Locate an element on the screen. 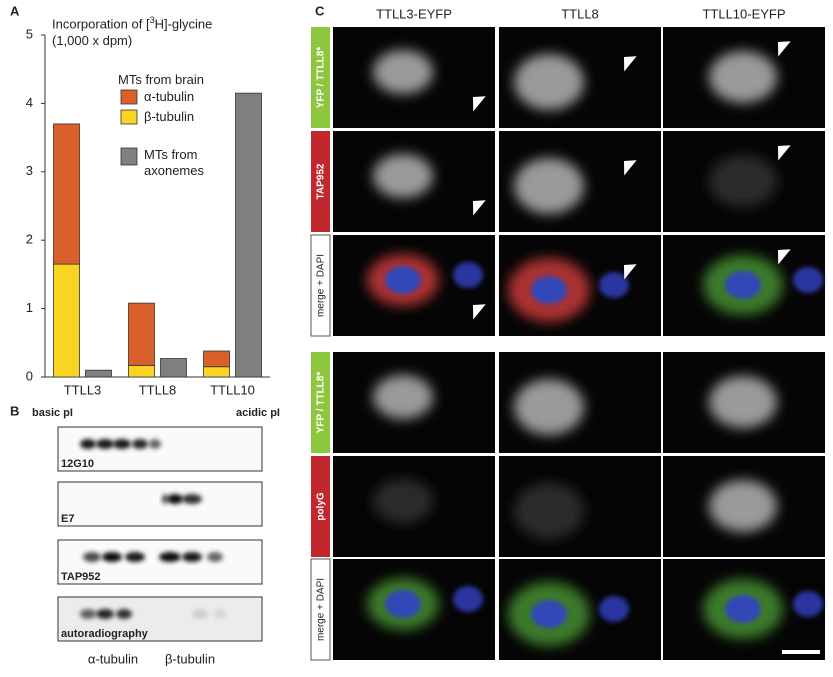 This screenshot has height=677, width=833. panel-label: A is located at coordinates (15, 10).